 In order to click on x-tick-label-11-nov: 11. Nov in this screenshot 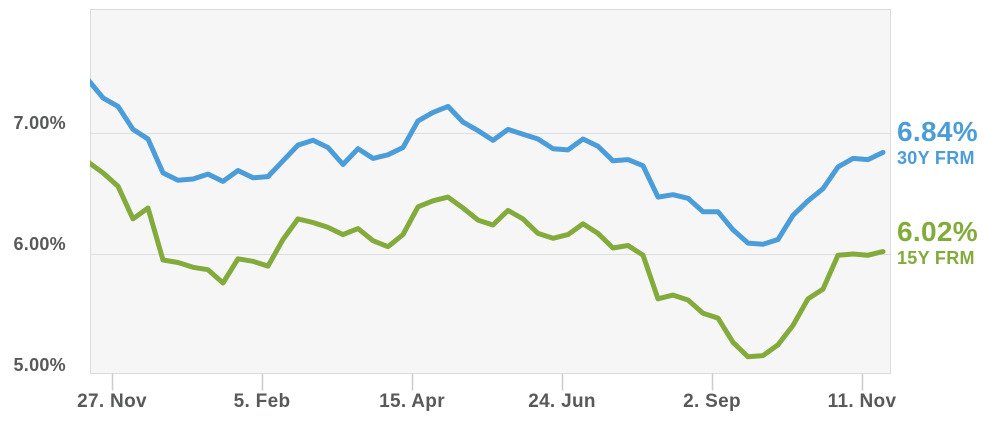, I will do `click(862, 401)`.